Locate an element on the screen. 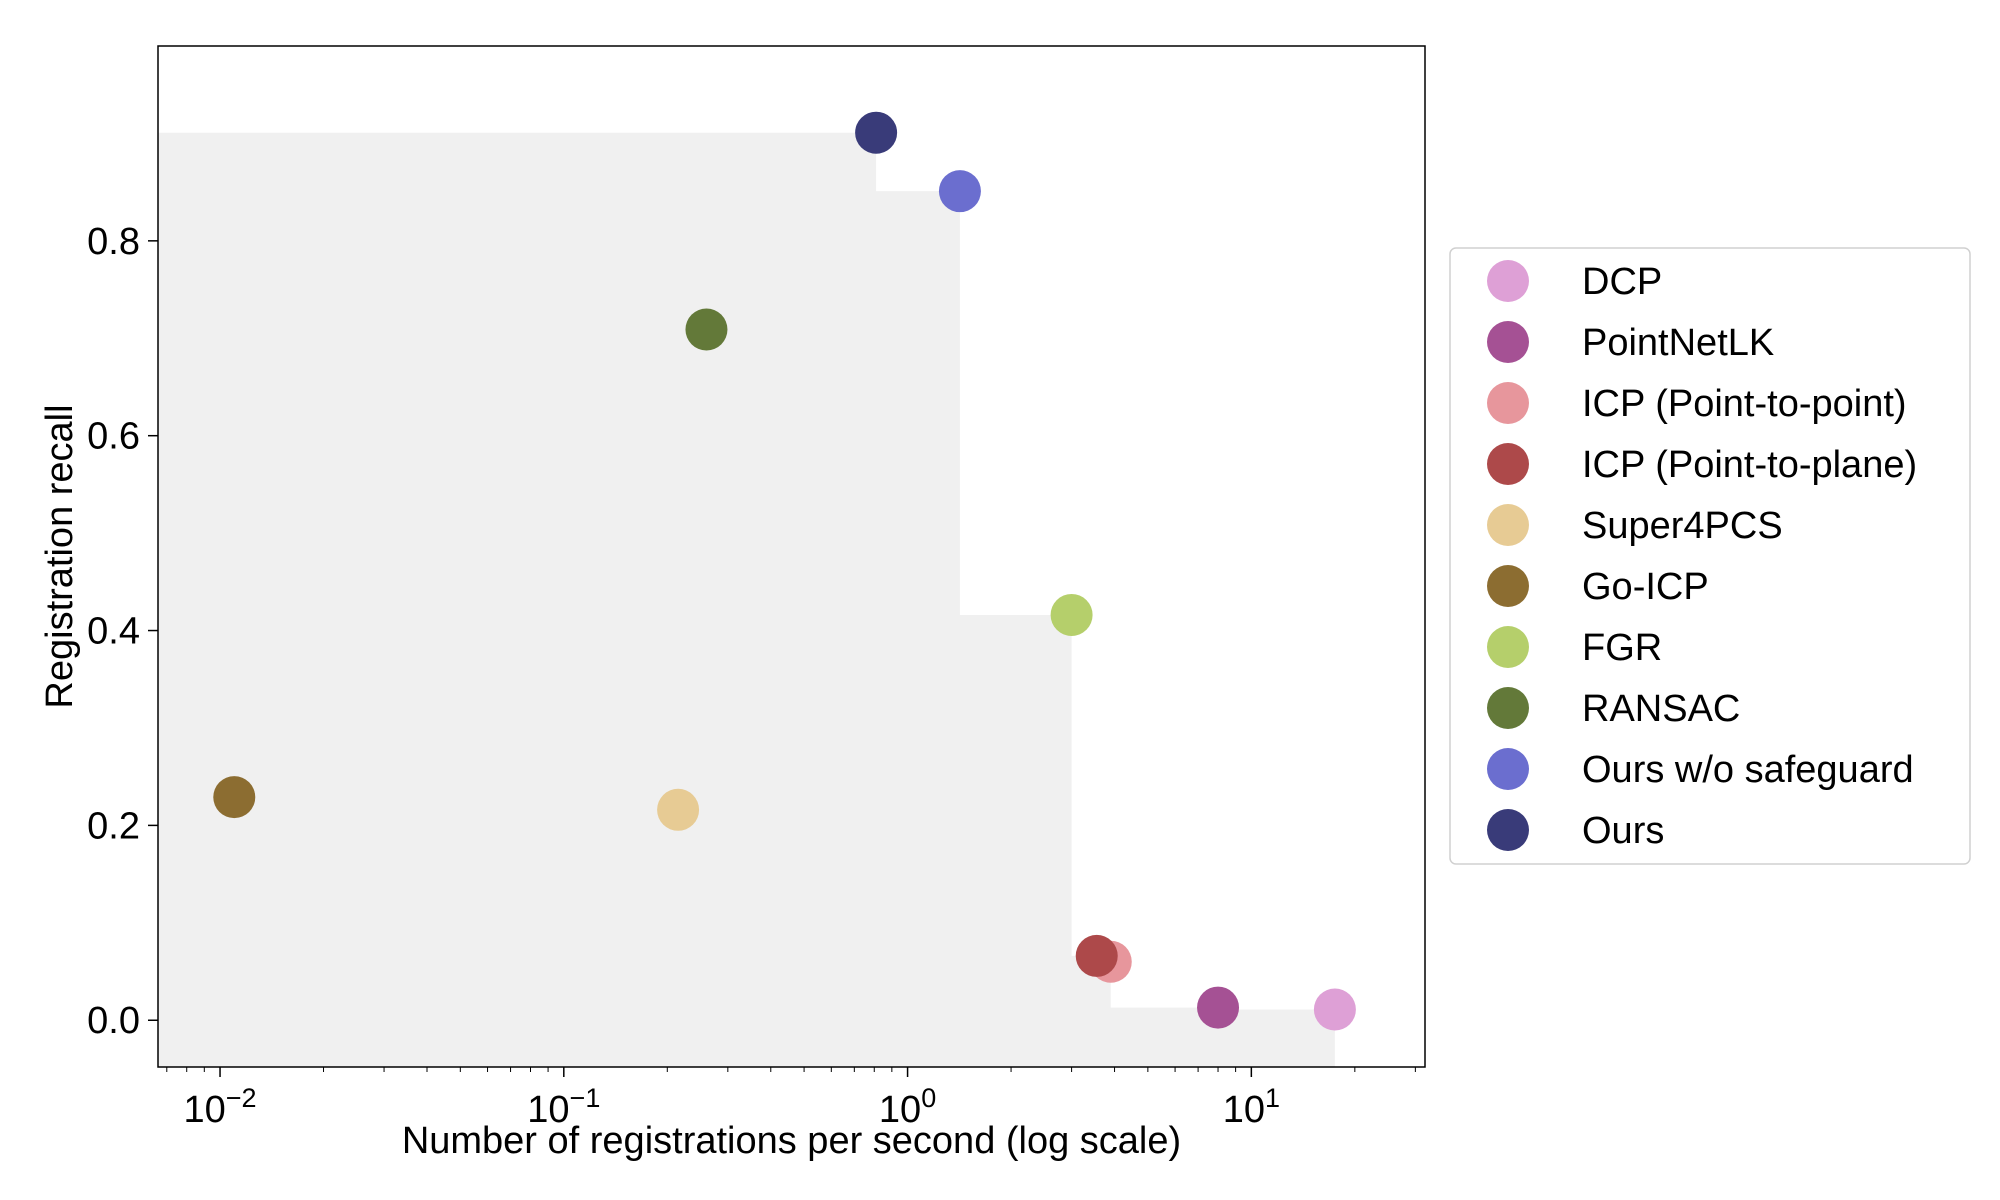 The height and width of the screenshot is (1200, 2000). legend-label-fgr: FGR is located at coordinates (1622, 648).